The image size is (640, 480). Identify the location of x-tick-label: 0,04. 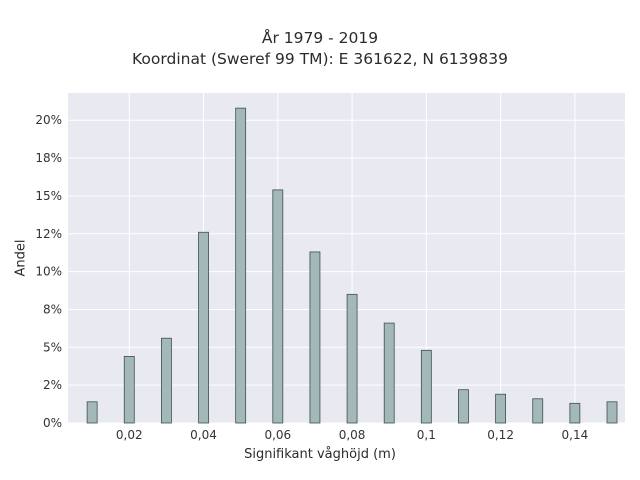
(203, 435).